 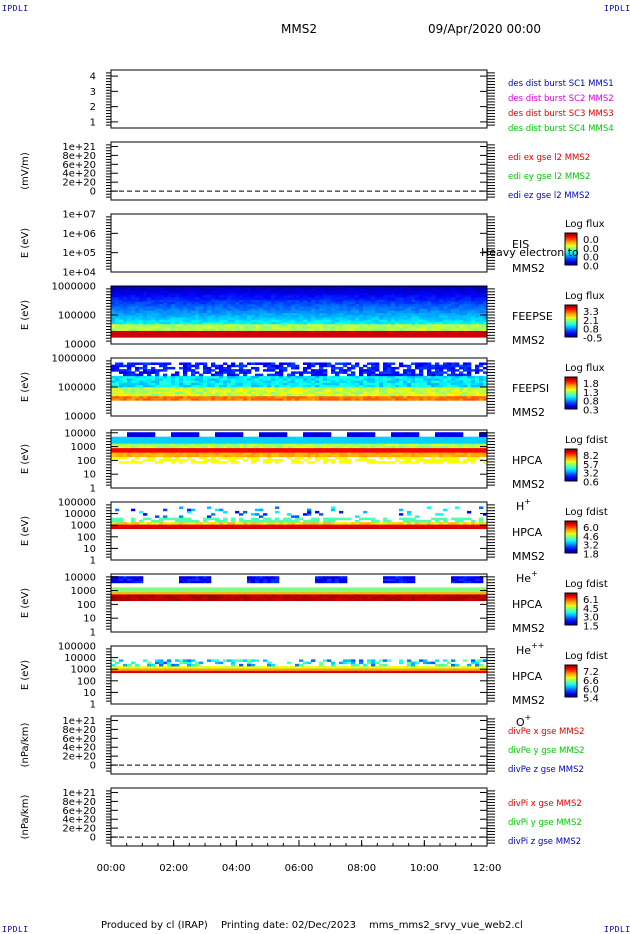 What do you see at coordinates (591, 266) in the screenshot?
I see `colorbar-tick-label: 0.0` at bounding box center [591, 266].